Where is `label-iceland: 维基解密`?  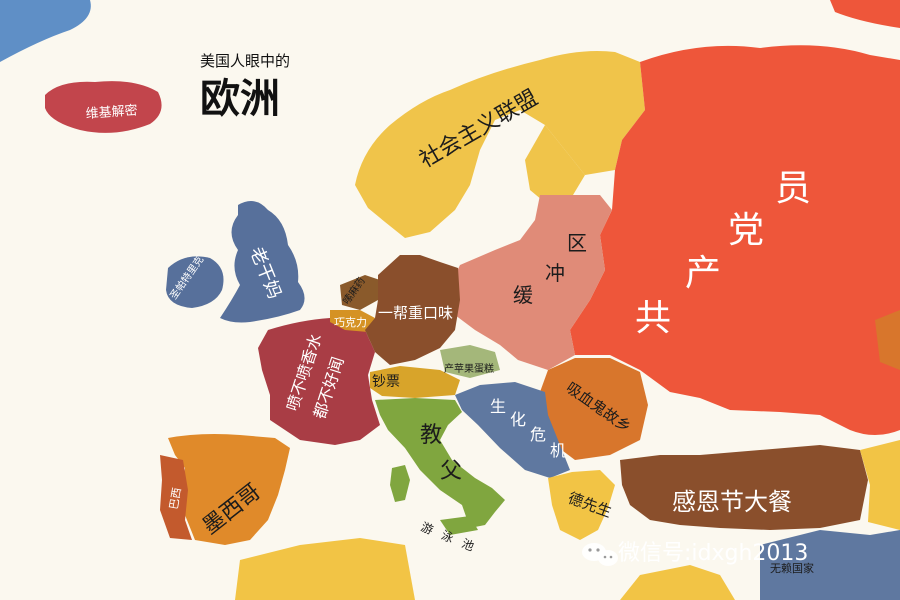
label-iceland: 维基解密 is located at coordinates (111, 112).